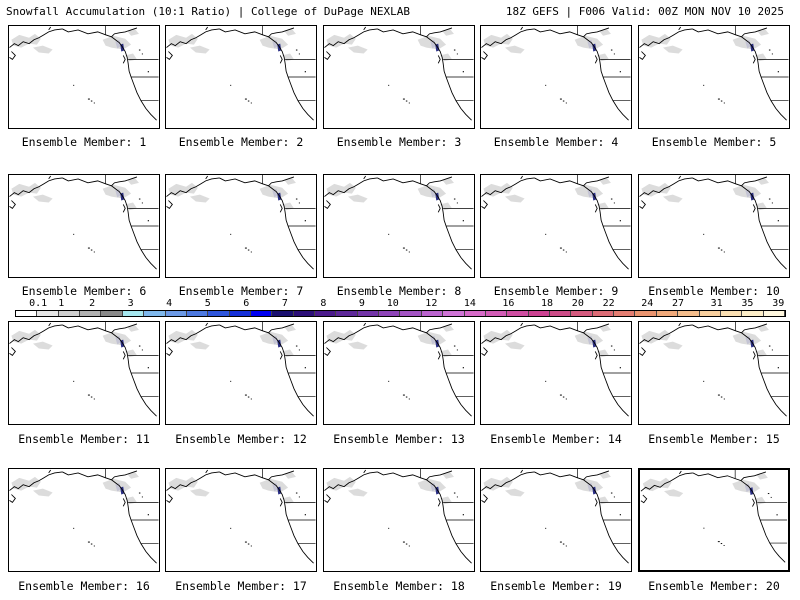  What do you see at coordinates (556, 439) in the screenshot?
I see `ensemble-member-label: Ensemble Member: 14` at bounding box center [556, 439].